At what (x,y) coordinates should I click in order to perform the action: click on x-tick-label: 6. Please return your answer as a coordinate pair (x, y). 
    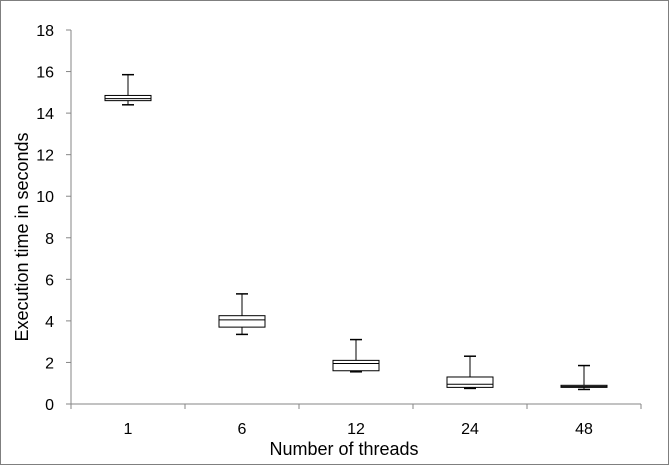
    Looking at the image, I should click on (242, 429).